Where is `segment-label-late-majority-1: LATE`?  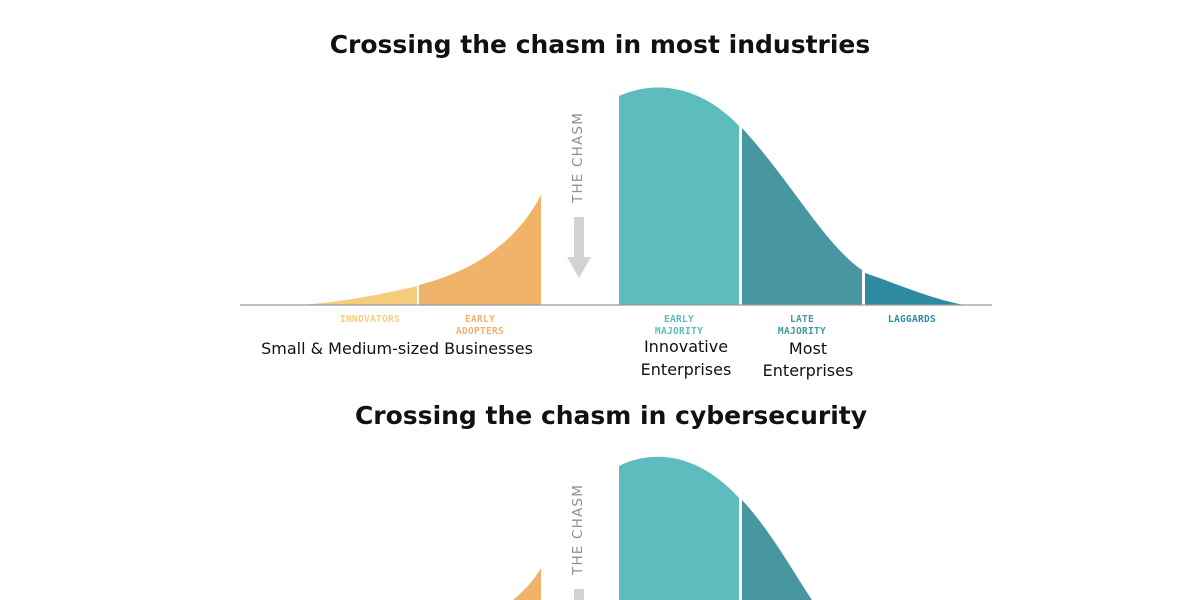 segment-label-late-majority-1: LATE is located at coordinates (802, 319).